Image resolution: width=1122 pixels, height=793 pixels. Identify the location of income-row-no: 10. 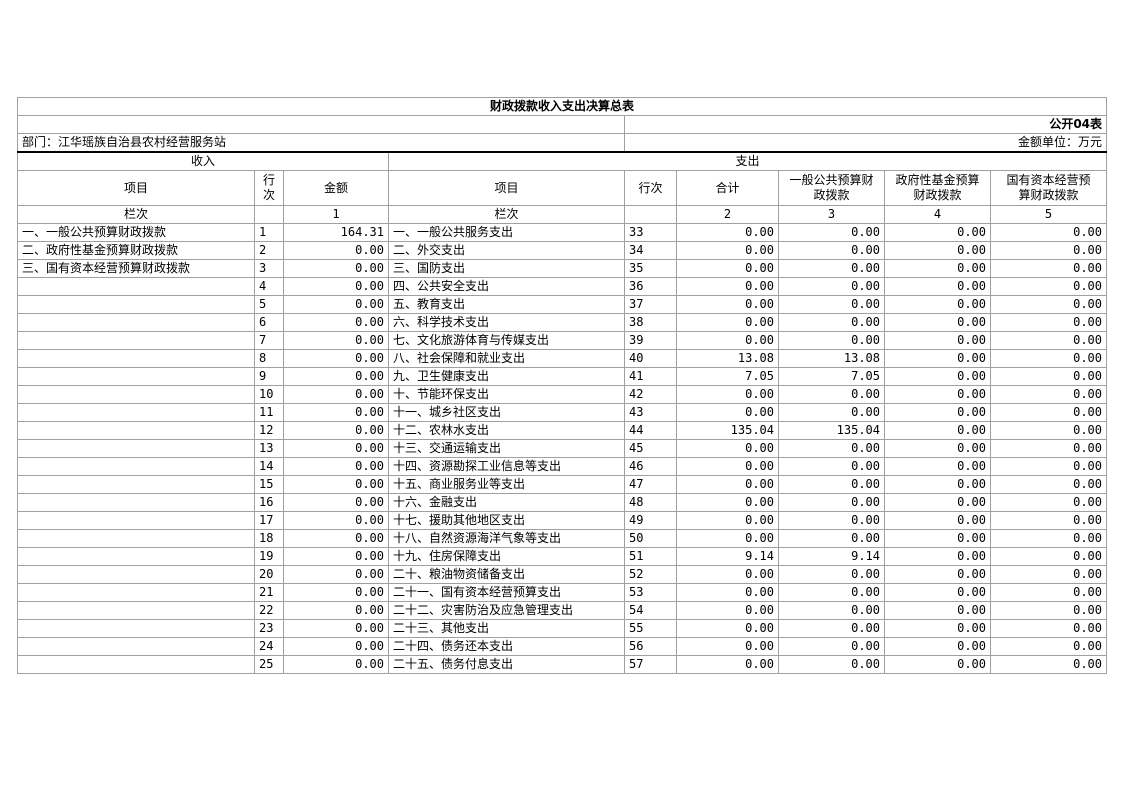
(269, 394).